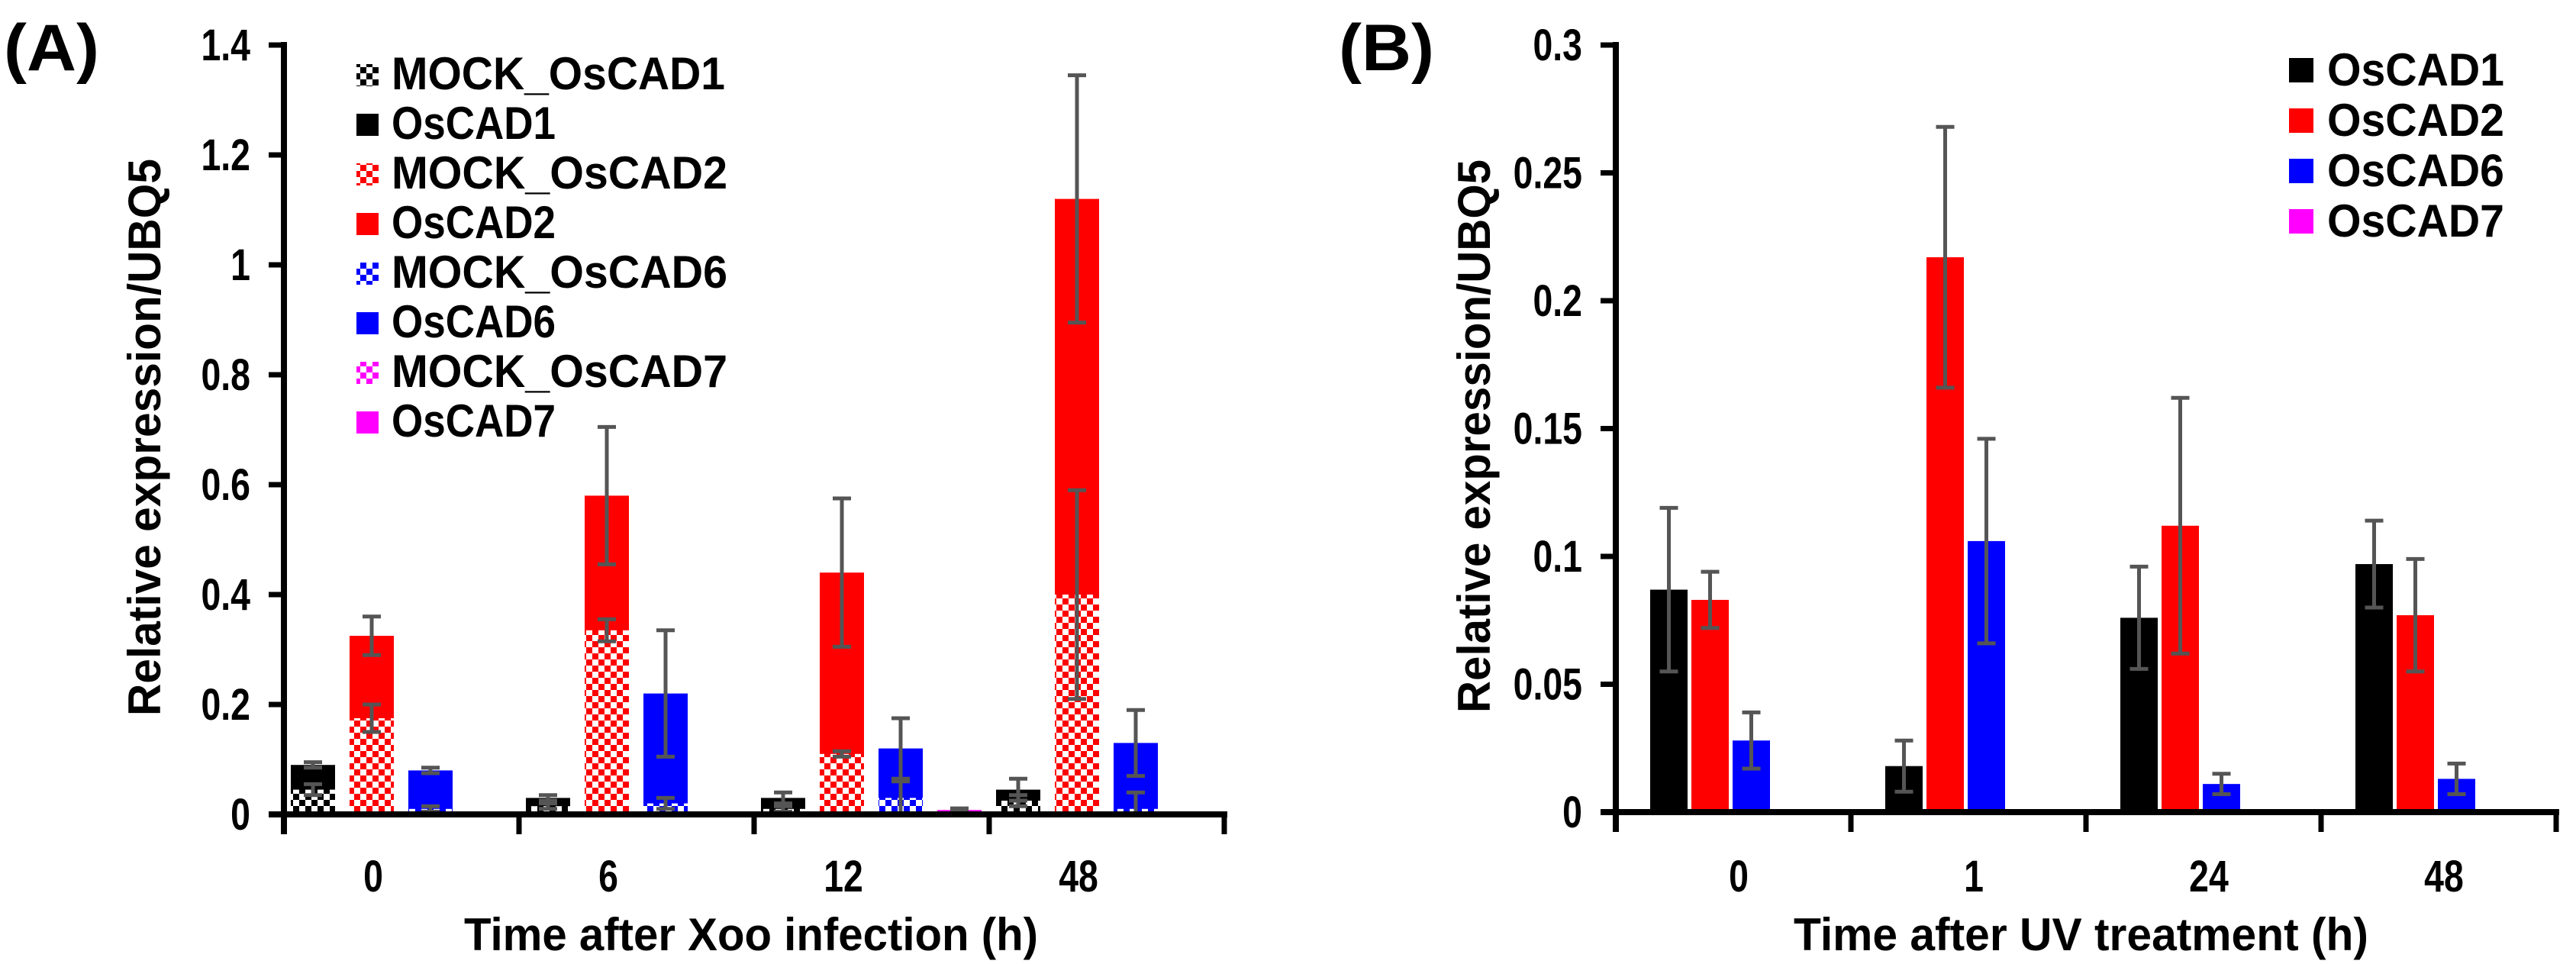  I want to click on y-tick-label: 0.4, so click(225, 595).